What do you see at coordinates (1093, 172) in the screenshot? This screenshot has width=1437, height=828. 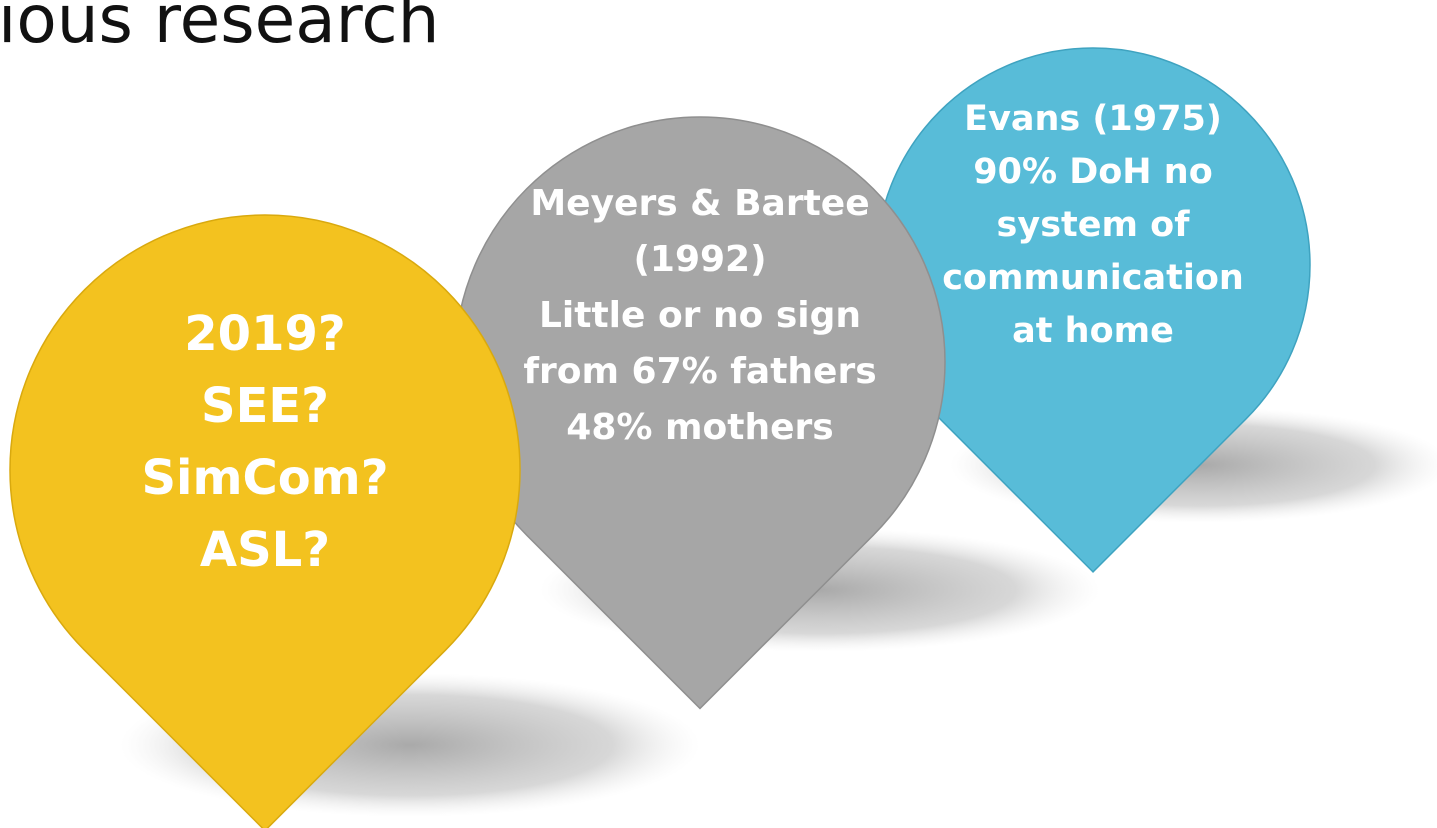 I see `pin-text: 90% DoH no` at bounding box center [1093, 172].